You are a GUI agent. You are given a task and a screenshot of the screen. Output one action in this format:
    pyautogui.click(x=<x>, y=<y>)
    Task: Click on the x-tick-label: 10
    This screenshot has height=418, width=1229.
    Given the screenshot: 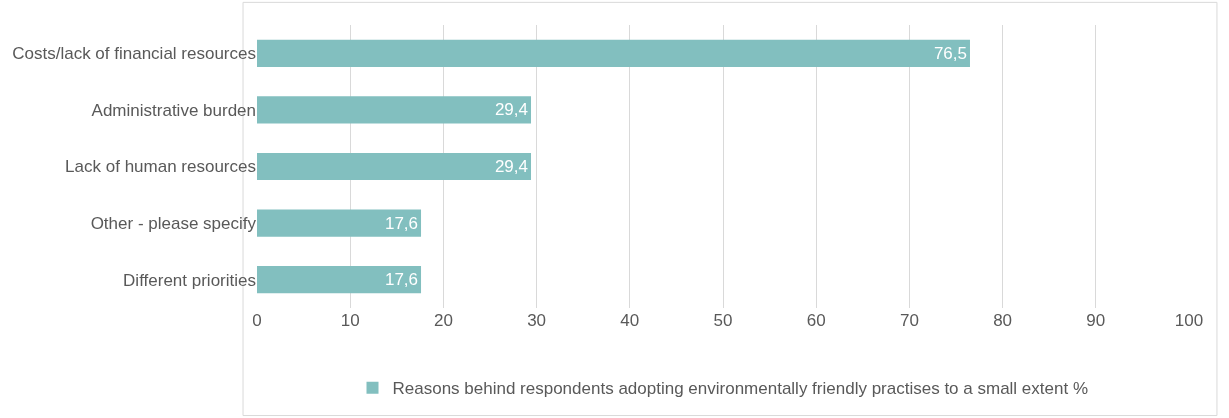 What is the action you would take?
    pyautogui.click(x=350, y=320)
    